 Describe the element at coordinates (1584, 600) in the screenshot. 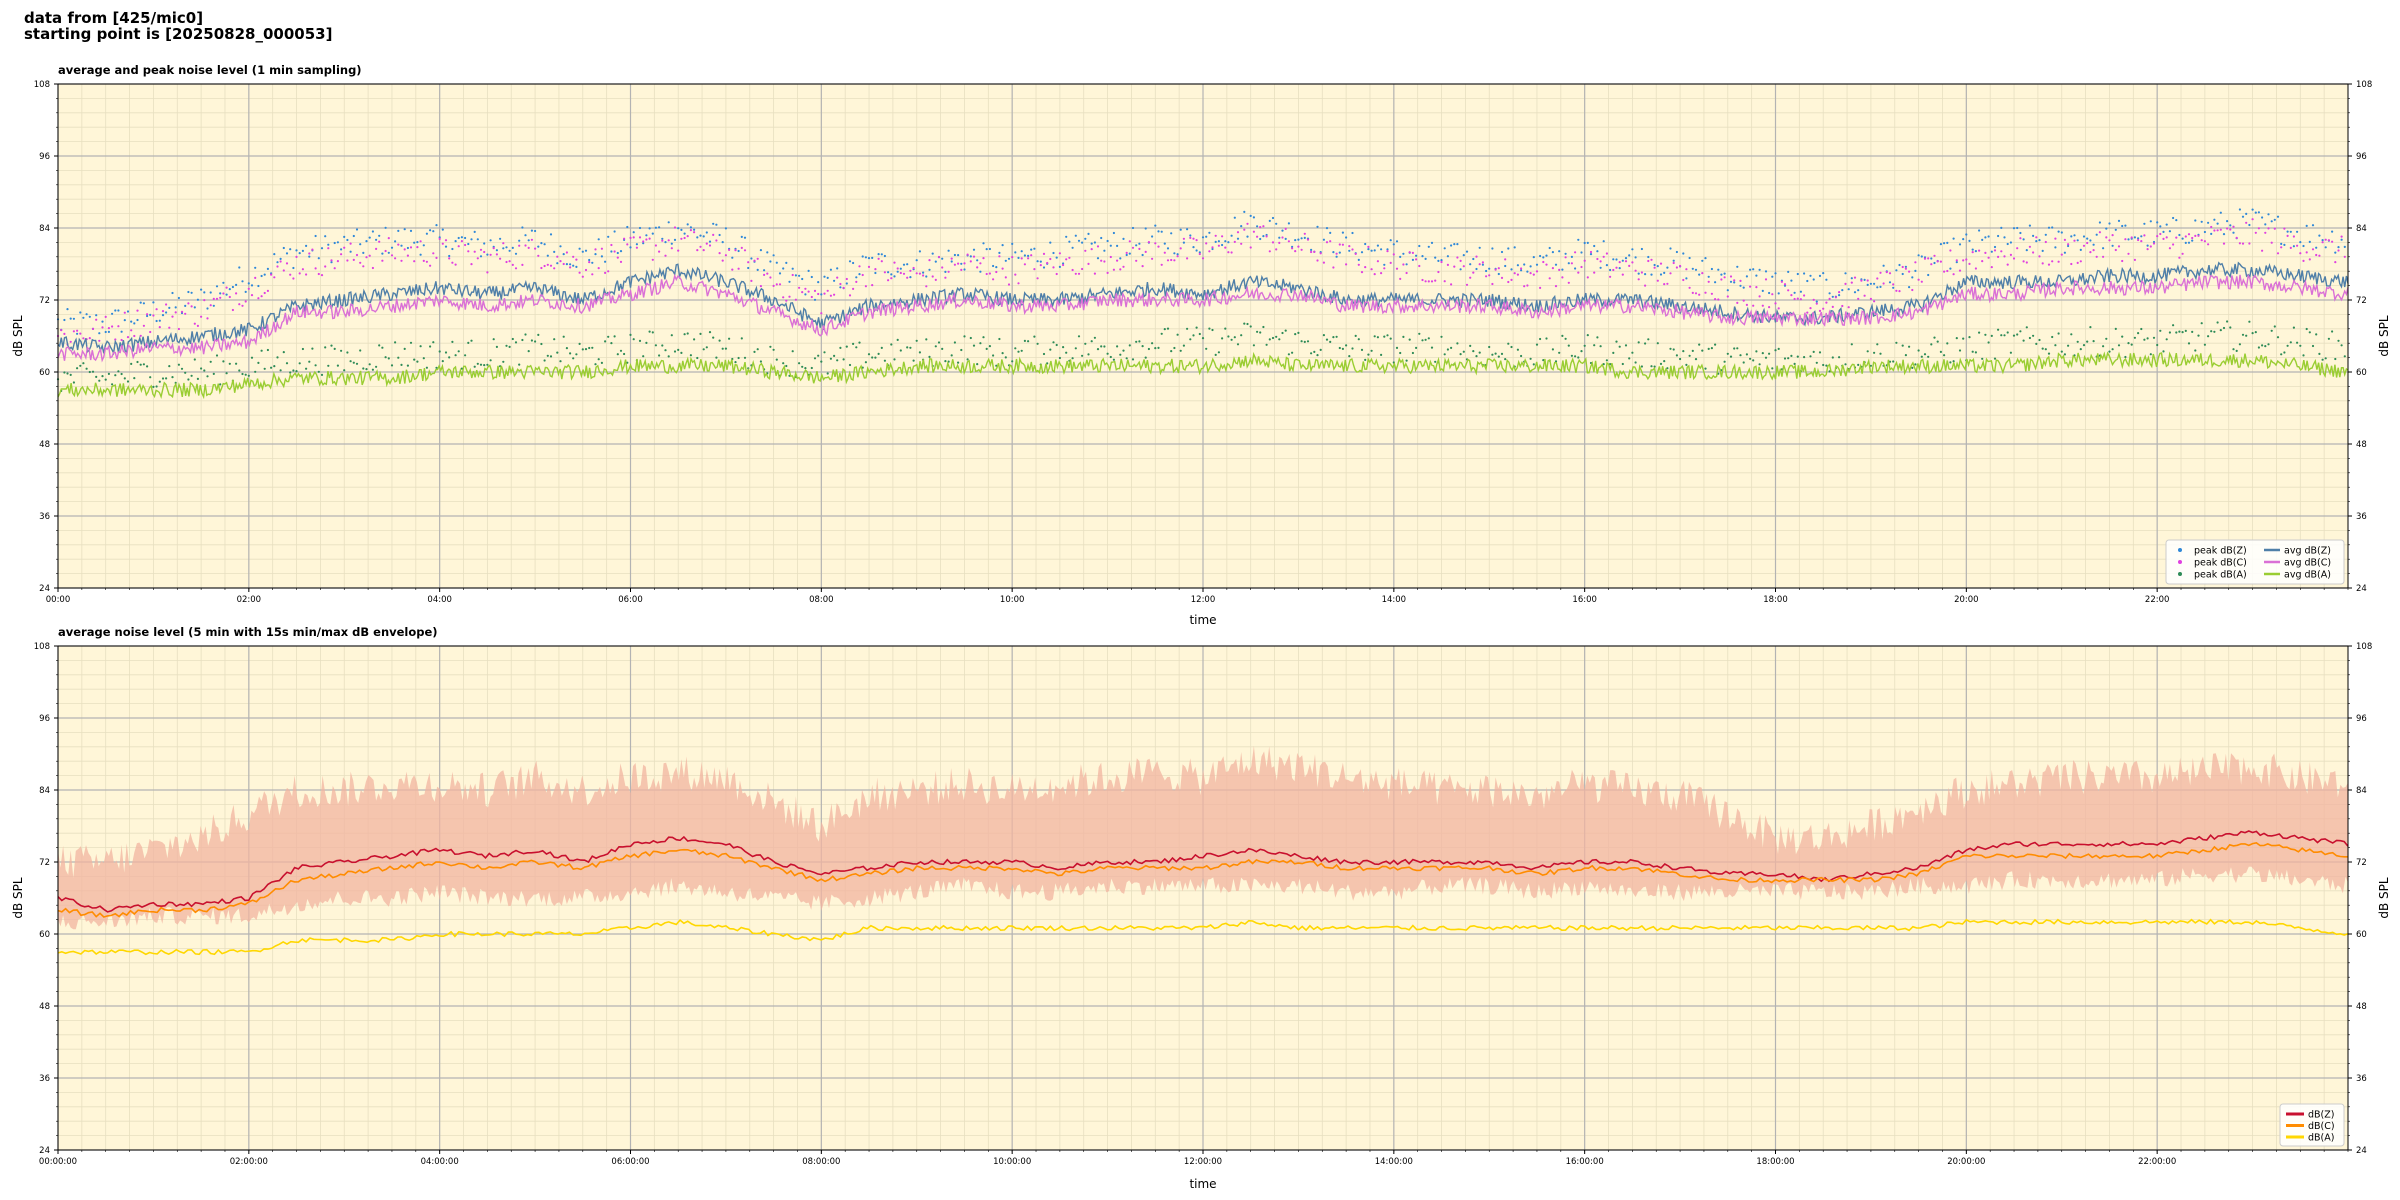

I see `x-tick-label: 16:00` at that location.